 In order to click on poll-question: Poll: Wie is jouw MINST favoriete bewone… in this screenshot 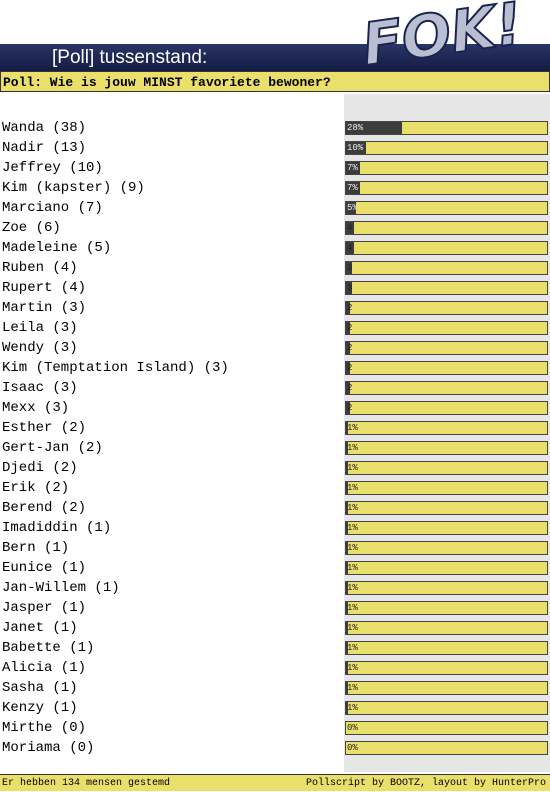, I will do `click(275, 81)`.